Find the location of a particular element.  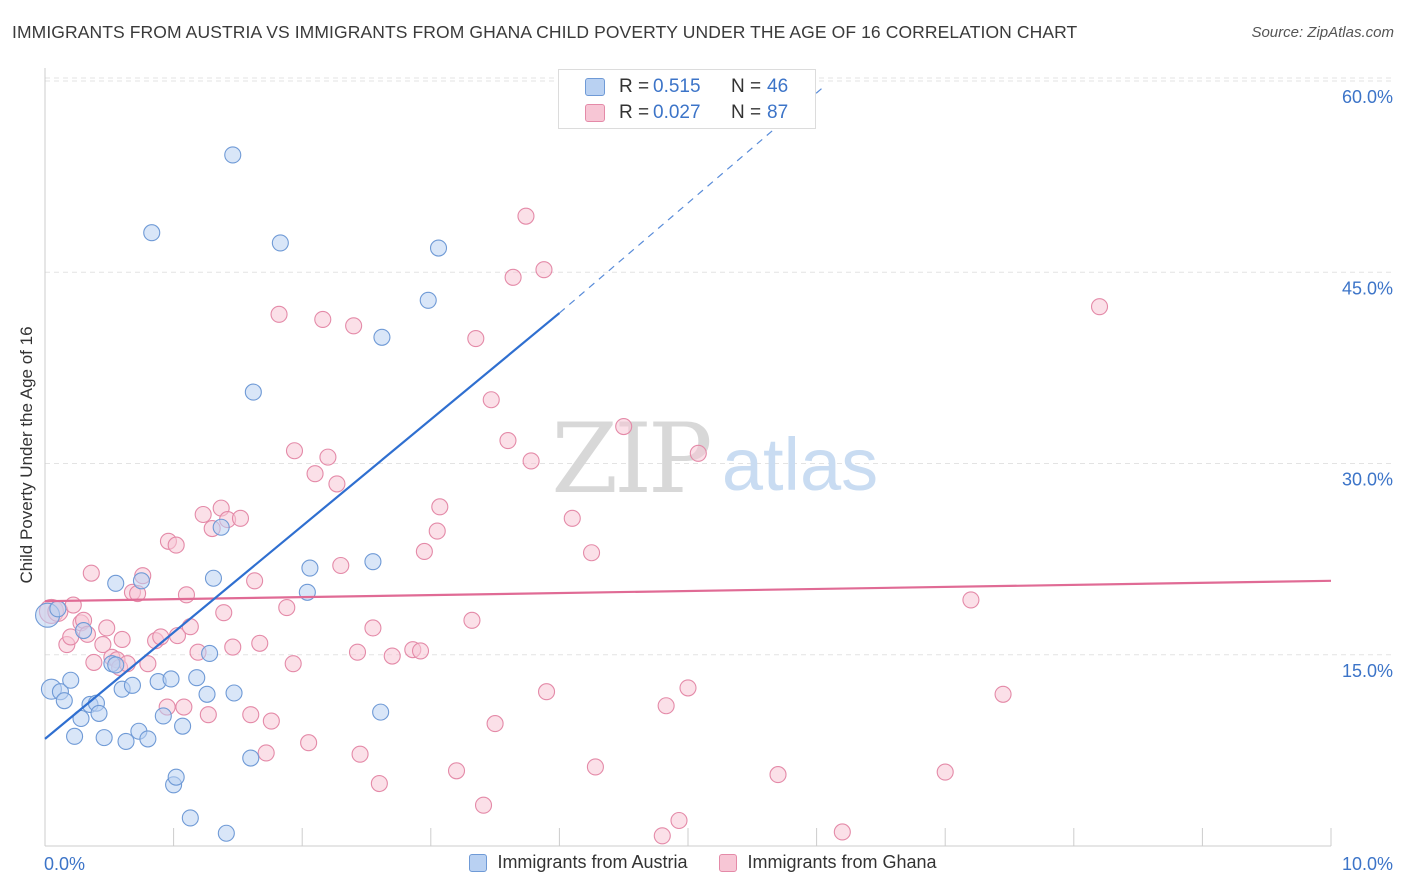

legend-austria-label: Immigrants from Austria is located at coordinates (592, 862).